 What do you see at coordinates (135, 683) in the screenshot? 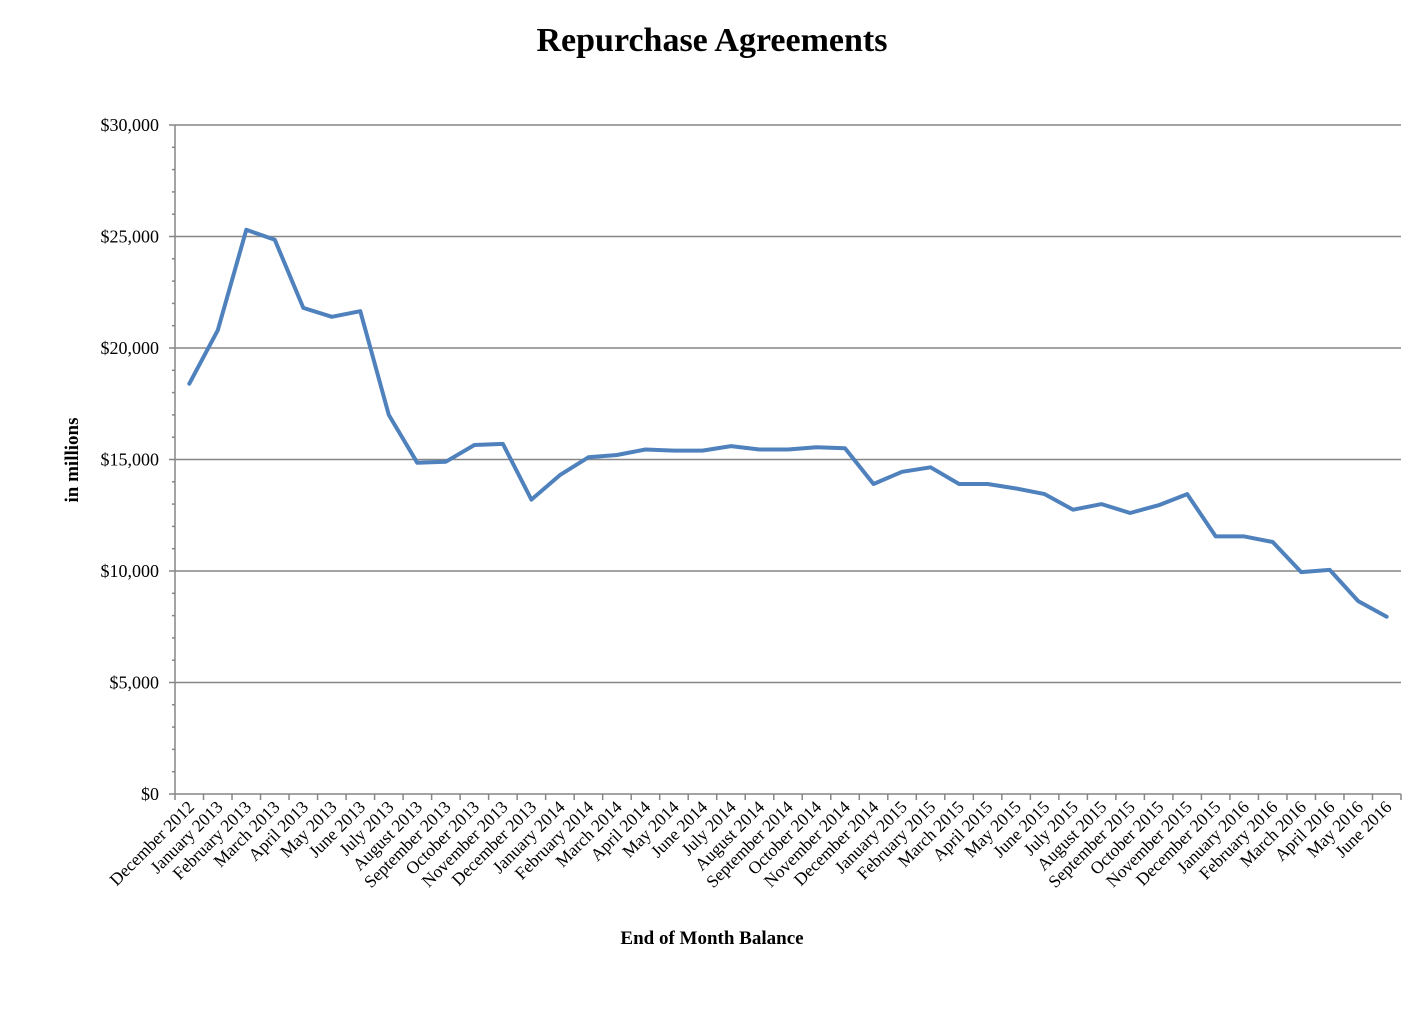
I see `y-tick-label: $5,000` at bounding box center [135, 683].